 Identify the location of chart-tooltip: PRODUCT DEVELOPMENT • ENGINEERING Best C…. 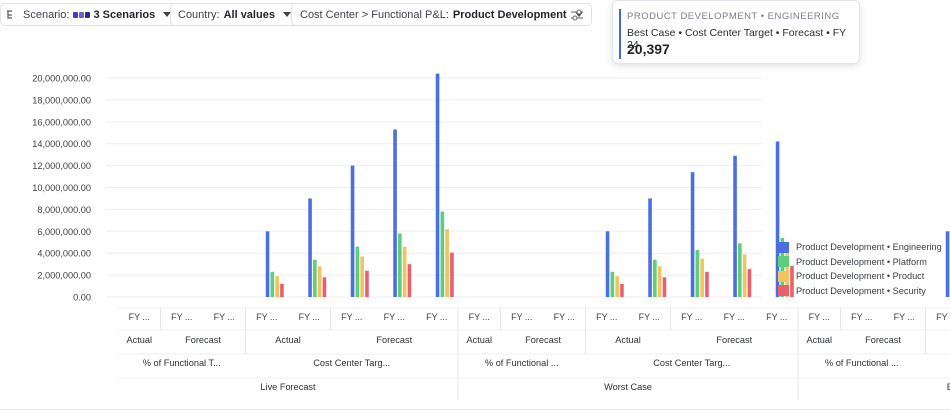
(736, 32).